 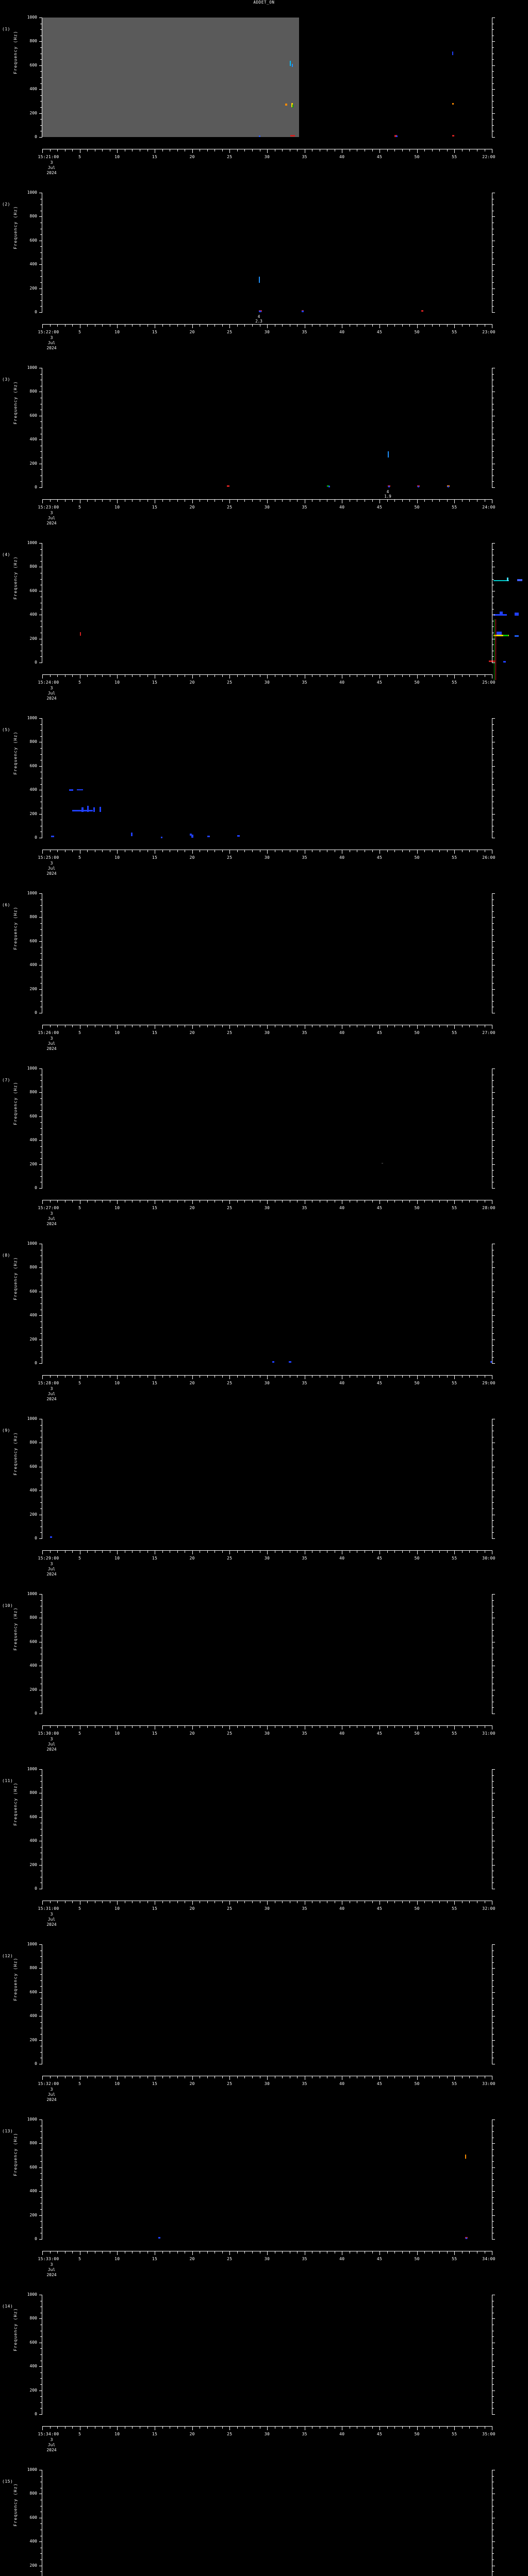 I want to click on x-start-label: 15:27:00, so click(x=48, y=1208).